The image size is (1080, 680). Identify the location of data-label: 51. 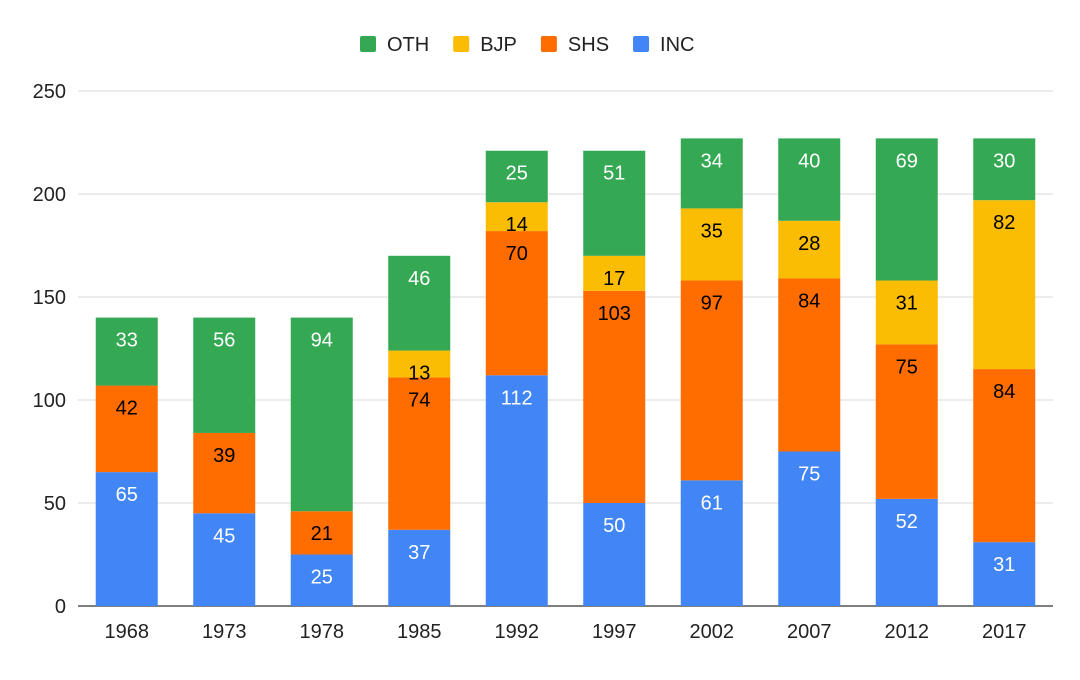
(614, 174).